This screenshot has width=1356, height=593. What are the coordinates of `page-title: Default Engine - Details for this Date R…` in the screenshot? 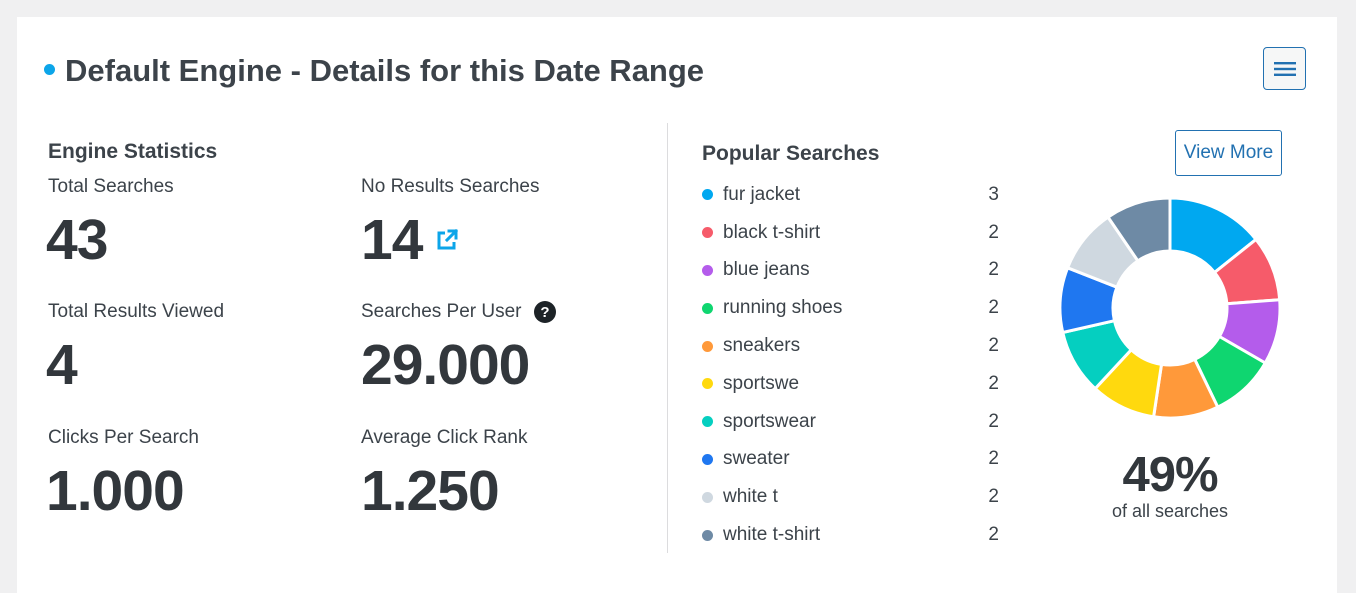 It's located at (385, 70).